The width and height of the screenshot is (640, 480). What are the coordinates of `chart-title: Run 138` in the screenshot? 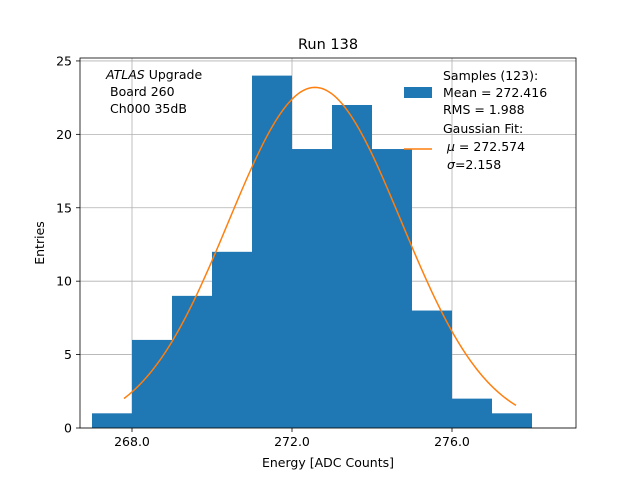 It's located at (328, 45).